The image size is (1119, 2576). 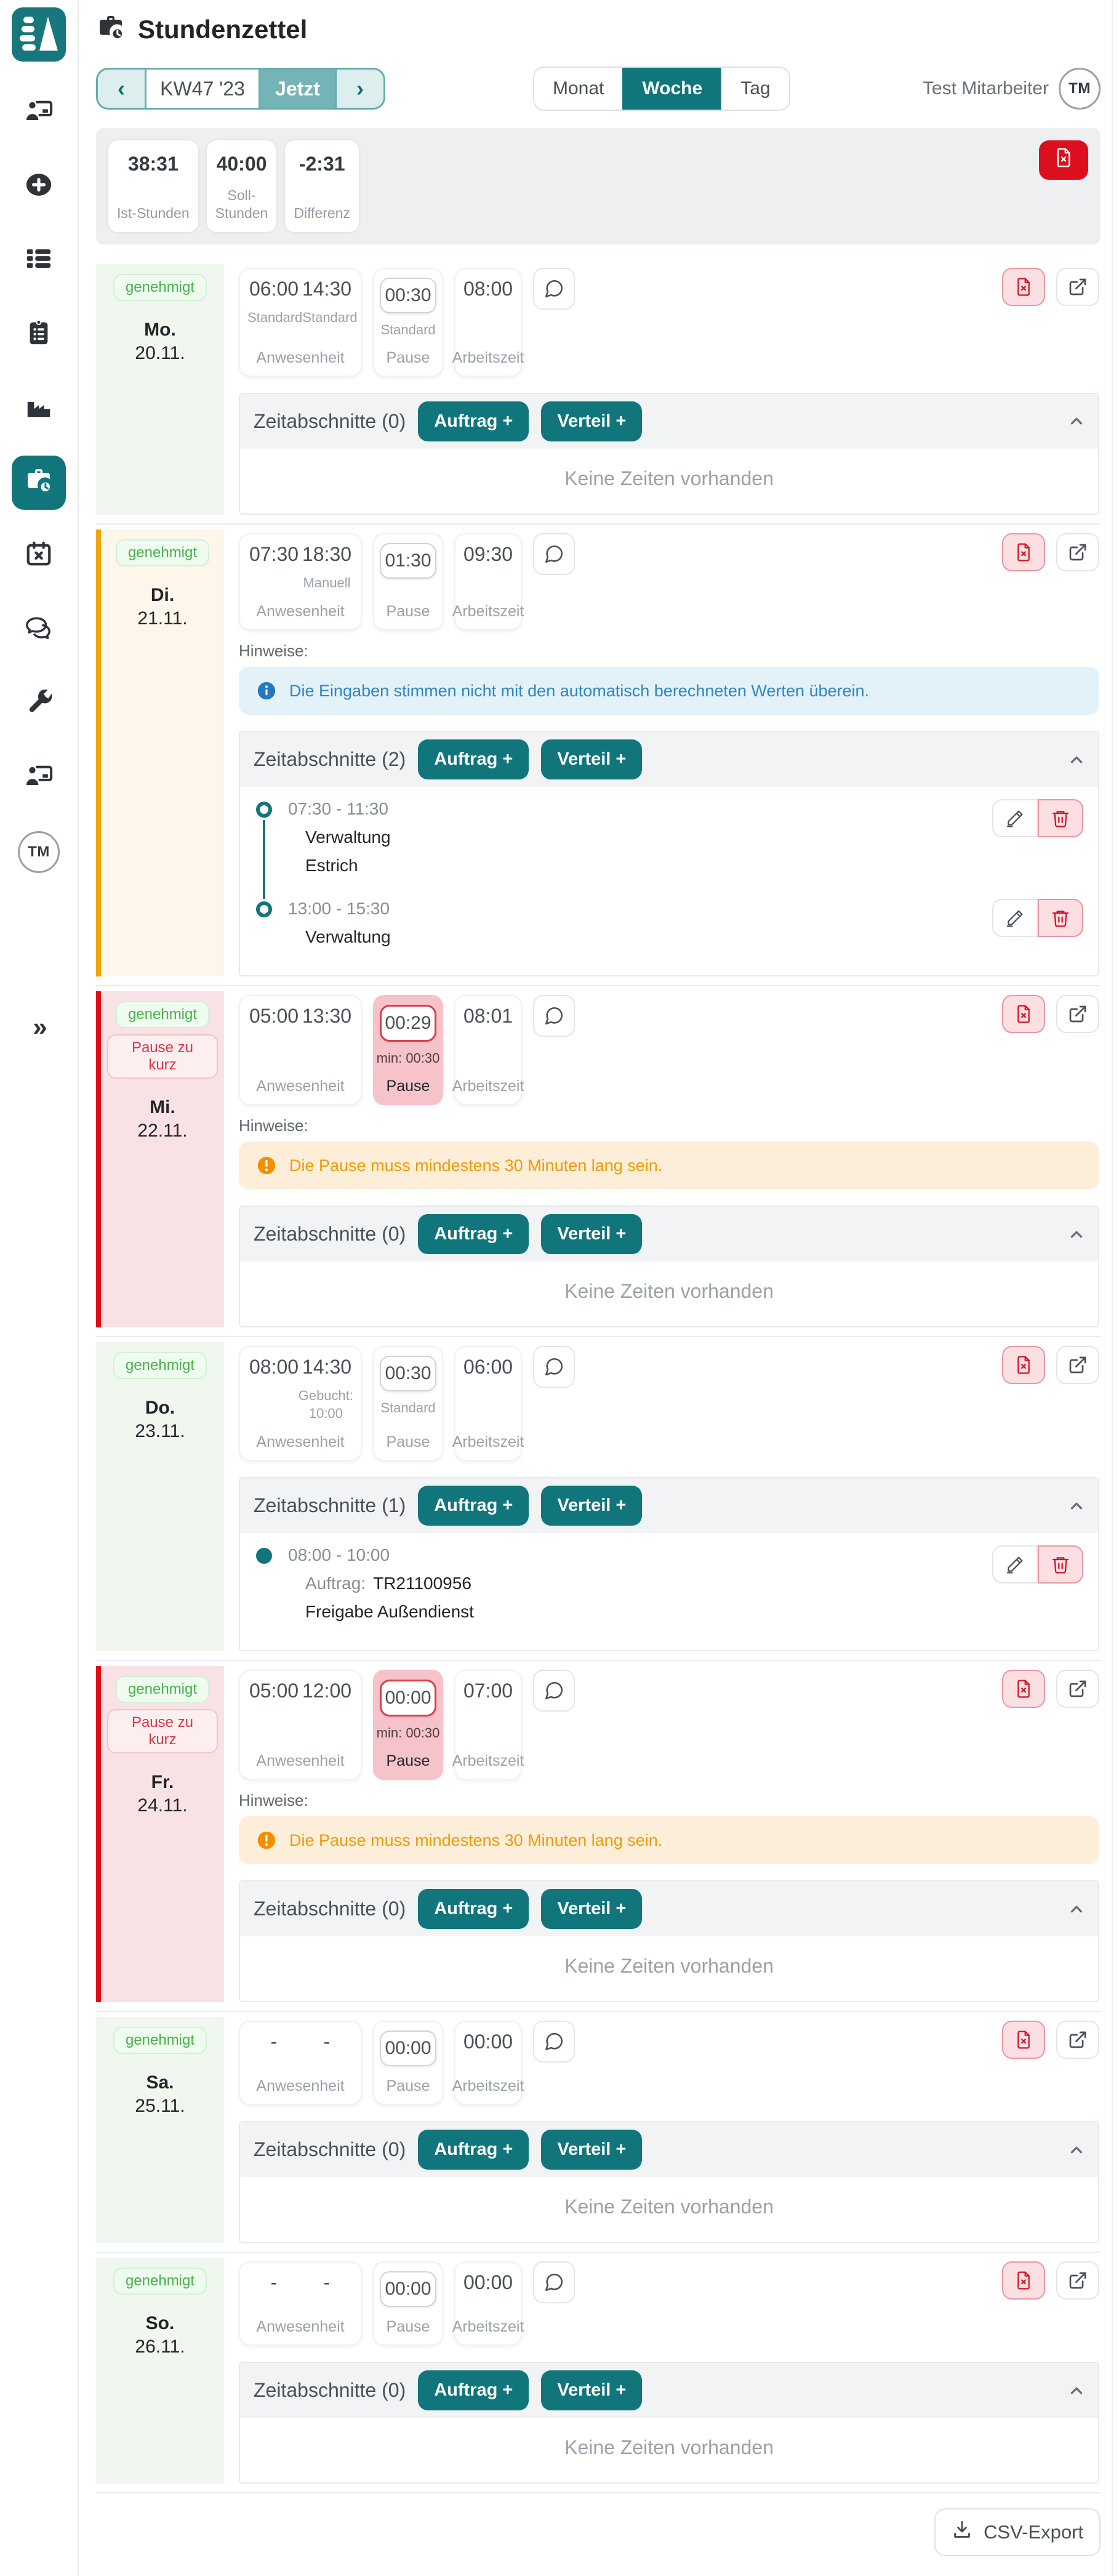 What do you see at coordinates (1063, 160) in the screenshot?
I see `week-pdf-export-button` at bounding box center [1063, 160].